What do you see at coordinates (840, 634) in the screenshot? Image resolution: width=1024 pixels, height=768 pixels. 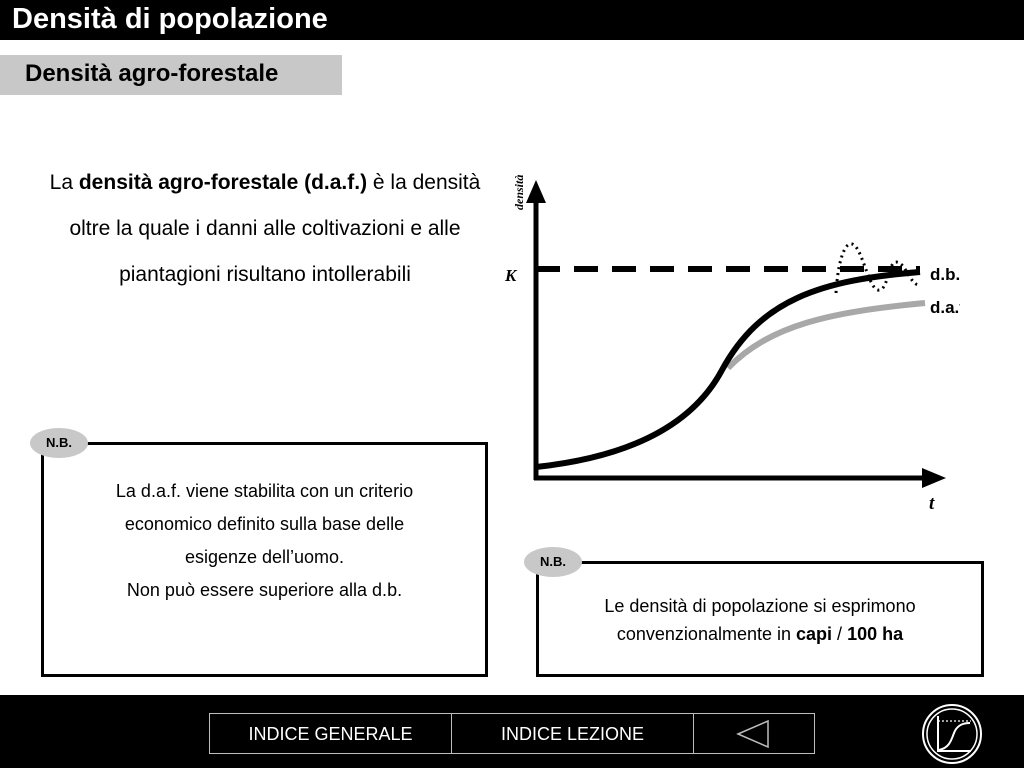 I see `note-text: /` at bounding box center [840, 634].